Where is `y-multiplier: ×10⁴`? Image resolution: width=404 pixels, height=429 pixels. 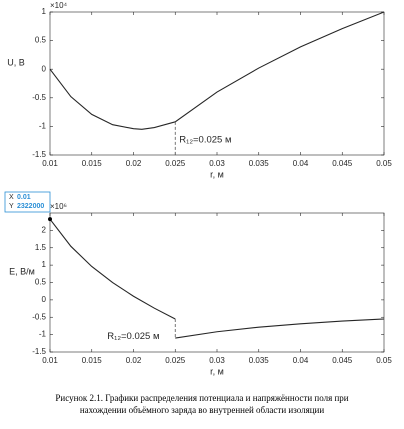
y-multiplier: ×10⁴ is located at coordinates (59, 5).